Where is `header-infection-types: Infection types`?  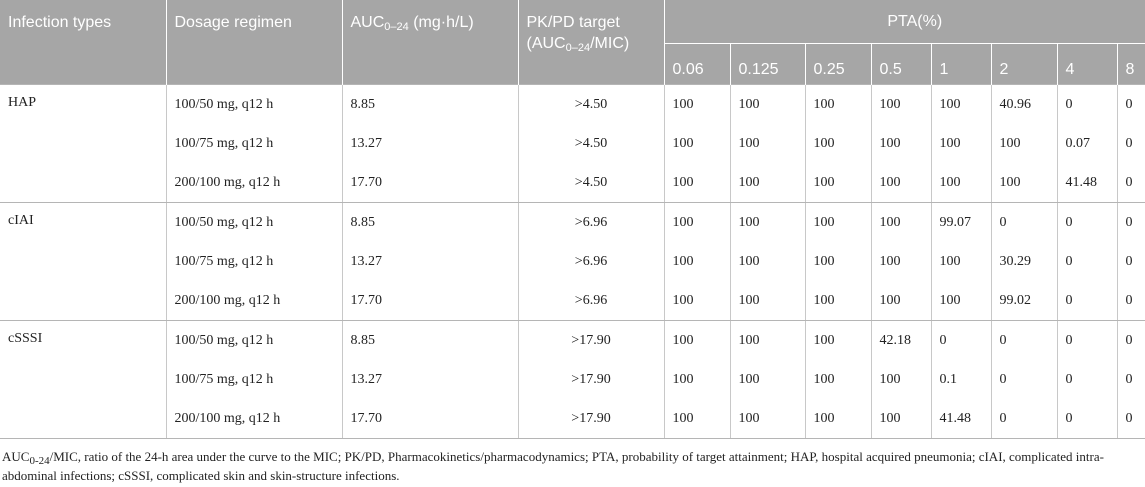
header-infection-types: Infection types is located at coordinates (83, 42).